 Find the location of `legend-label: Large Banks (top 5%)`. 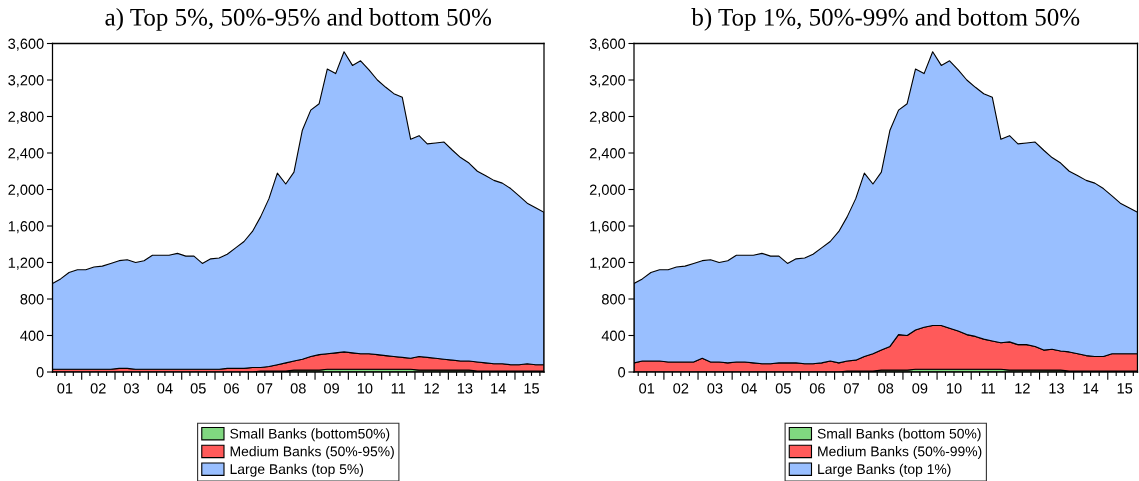

legend-label: Large Banks (top 5%) is located at coordinates (297, 470).